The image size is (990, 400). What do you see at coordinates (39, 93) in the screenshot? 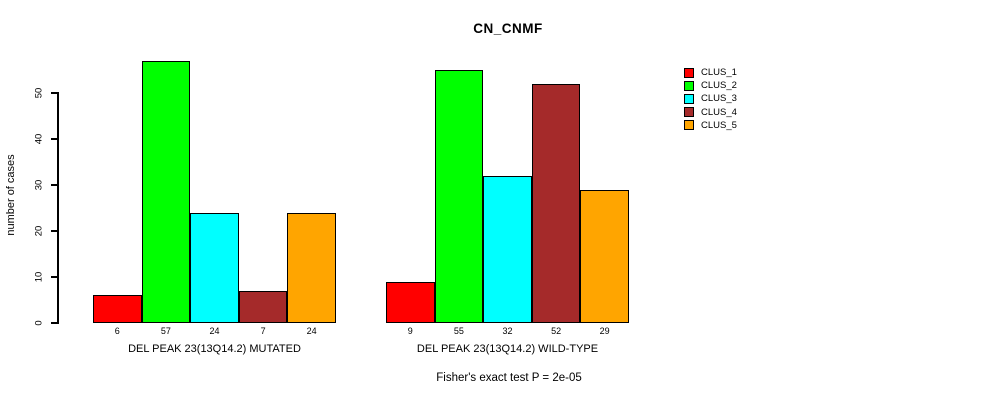
I see `y-tick-label: 50` at bounding box center [39, 93].